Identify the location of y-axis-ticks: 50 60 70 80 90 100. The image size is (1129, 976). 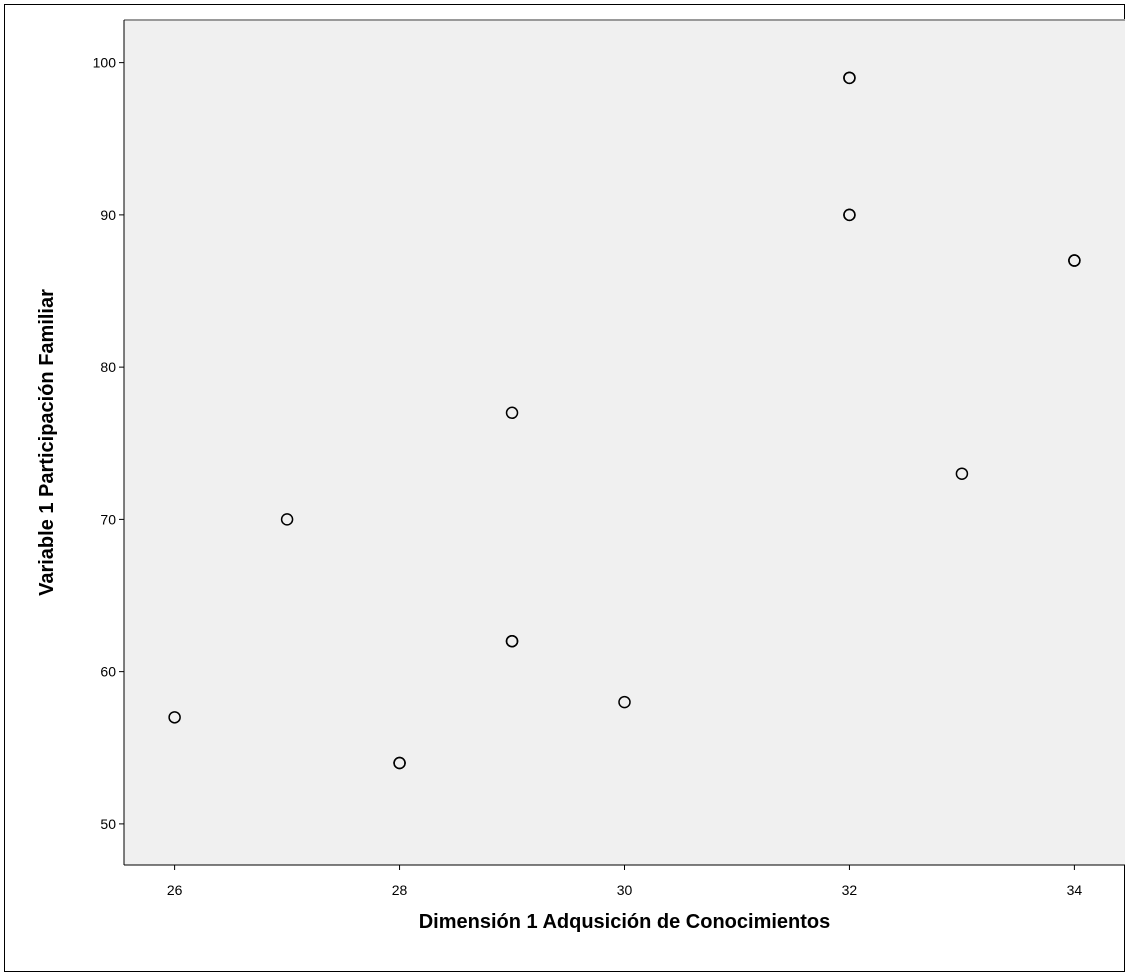
(108, 443).